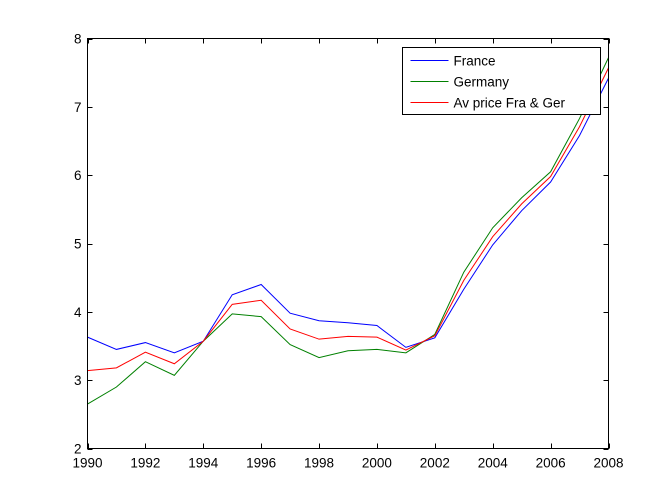  What do you see at coordinates (482, 82) in the screenshot?
I see `legend-label-2: Germany` at bounding box center [482, 82].